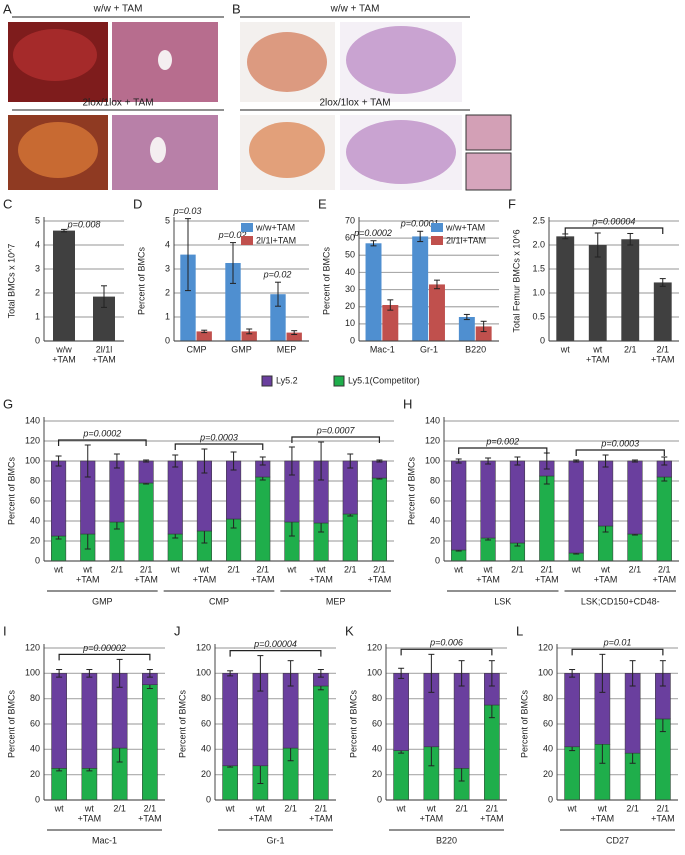 The width and height of the screenshot is (685, 855). What do you see at coordinates (475, 349) in the screenshot?
I see `x-tick-label: B220` at bounding box center [475, 349].